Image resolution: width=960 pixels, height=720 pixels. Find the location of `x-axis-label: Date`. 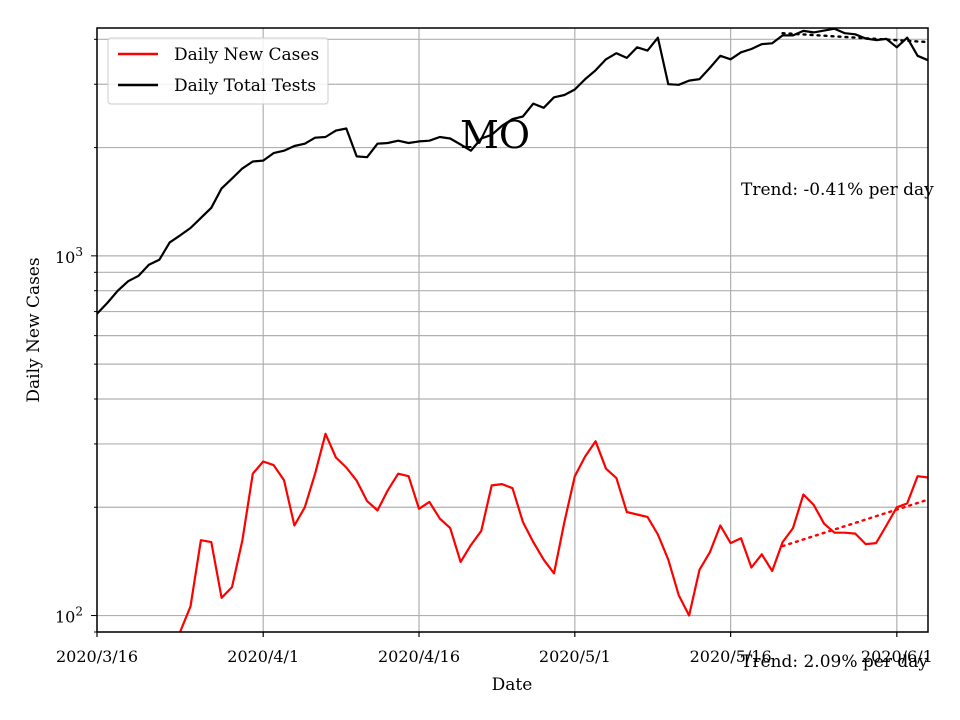

x-axis-label: Date is located at coordinates (512, 685).